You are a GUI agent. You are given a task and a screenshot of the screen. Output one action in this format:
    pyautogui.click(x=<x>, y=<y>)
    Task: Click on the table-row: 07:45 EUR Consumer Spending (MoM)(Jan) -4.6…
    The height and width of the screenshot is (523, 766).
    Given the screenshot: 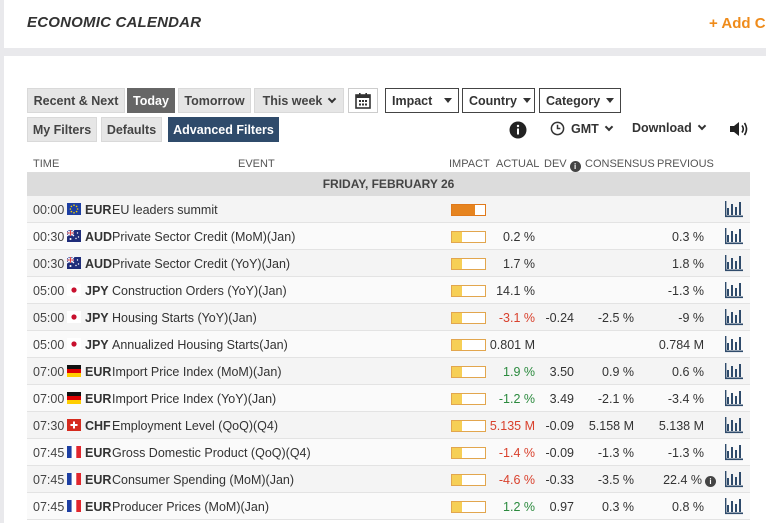 What is the action you would take?
    pyautogui.click(x=388, y=479)
    